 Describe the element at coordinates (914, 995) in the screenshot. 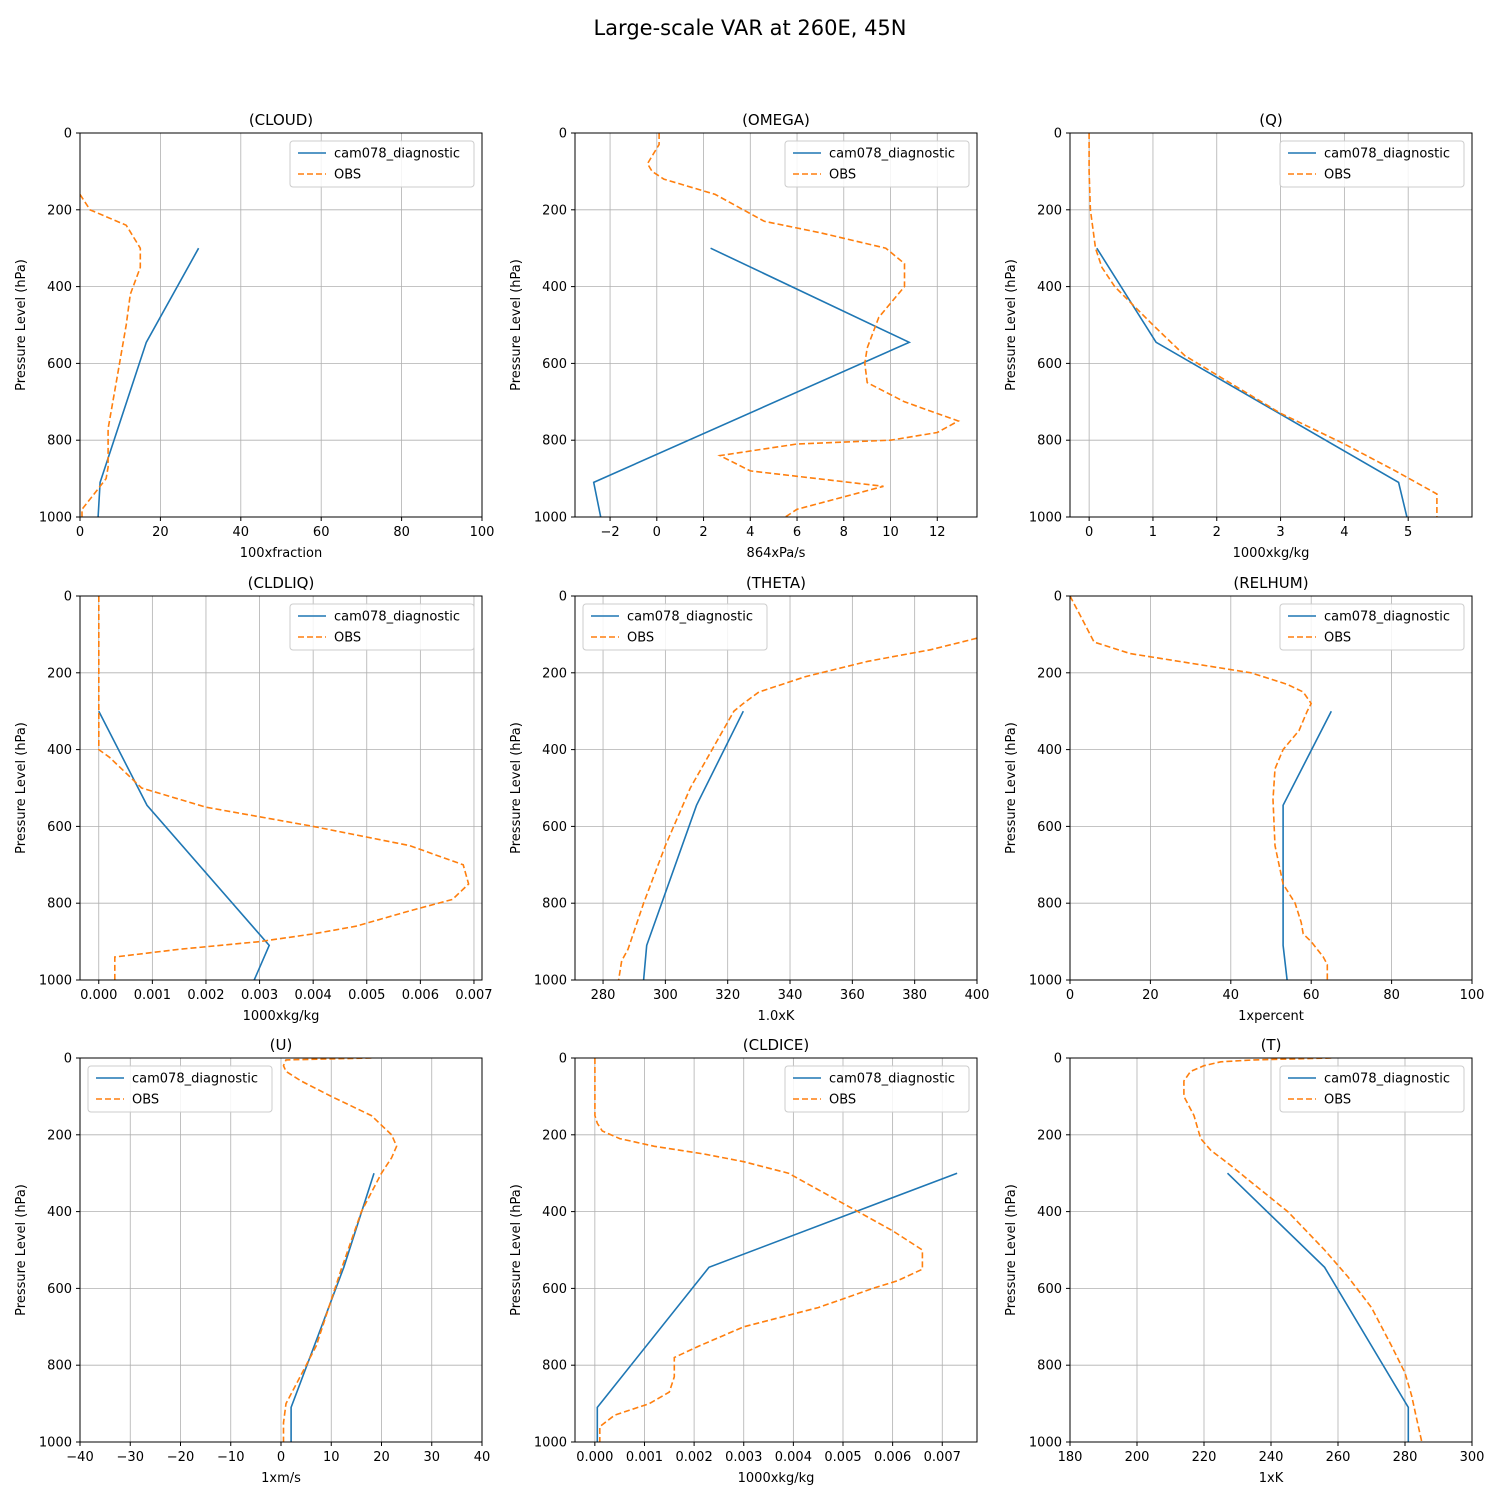

I see `x-tick-label: 380` at that location.